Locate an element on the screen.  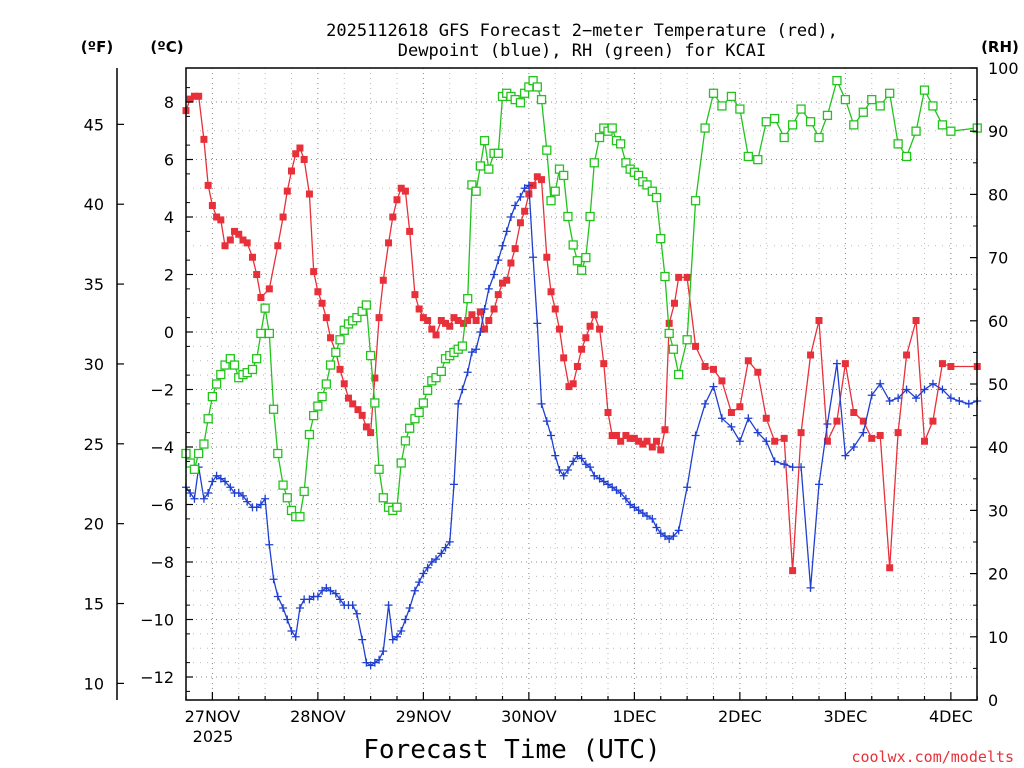
celsius-tick-label: 2 is located at coordinates (169, 275).